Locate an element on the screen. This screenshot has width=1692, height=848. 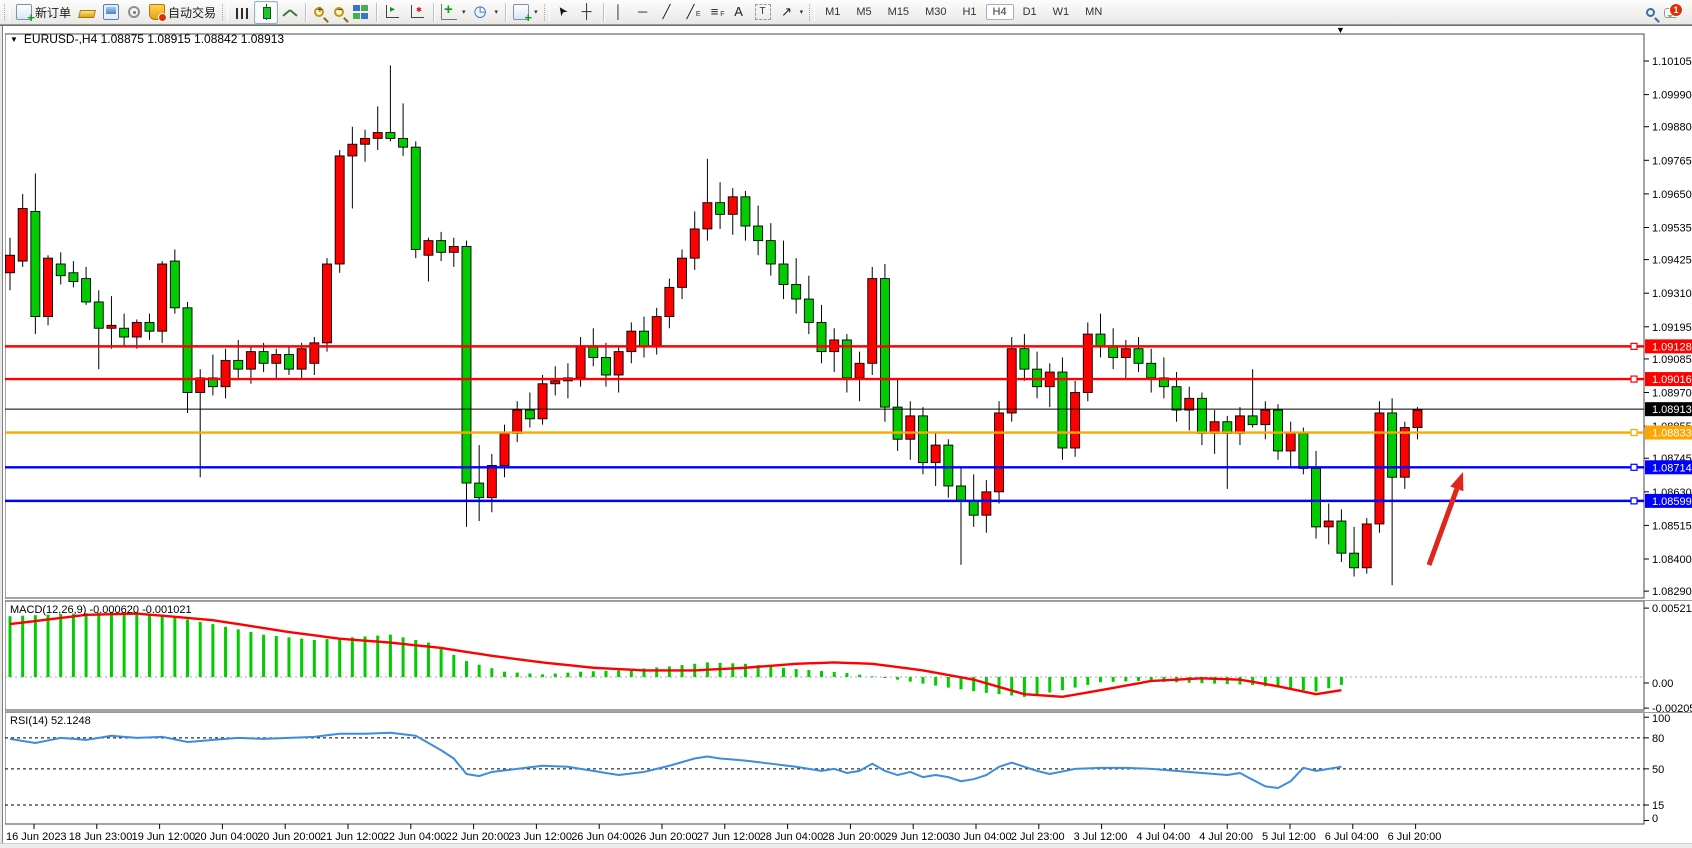
svg-text: 1.08515 is located at coordinates (1672, 526).